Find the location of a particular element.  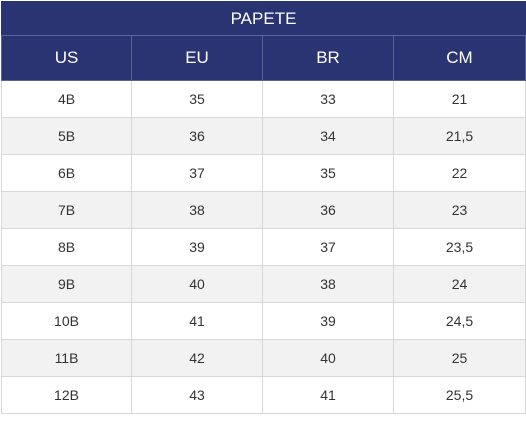

cell-br: 36 is located at coordinates (328, 210).